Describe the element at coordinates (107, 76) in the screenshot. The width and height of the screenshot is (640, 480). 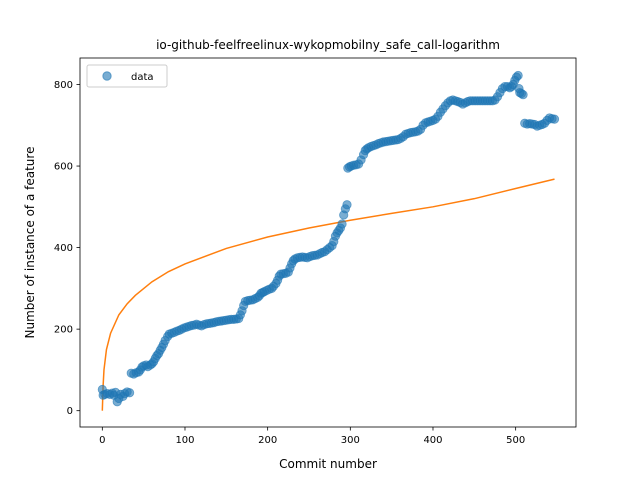
I see `legend-marker-data` at that location.